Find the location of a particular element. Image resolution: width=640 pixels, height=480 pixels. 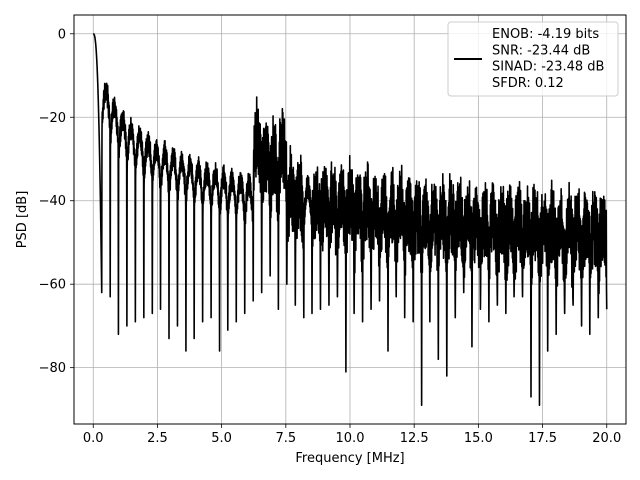

x-axis-ticks: 0.0 2.5 5.0 7.5 10.0 12.5 15.0 17.5 20.0 is located at coordinates (352, 435).